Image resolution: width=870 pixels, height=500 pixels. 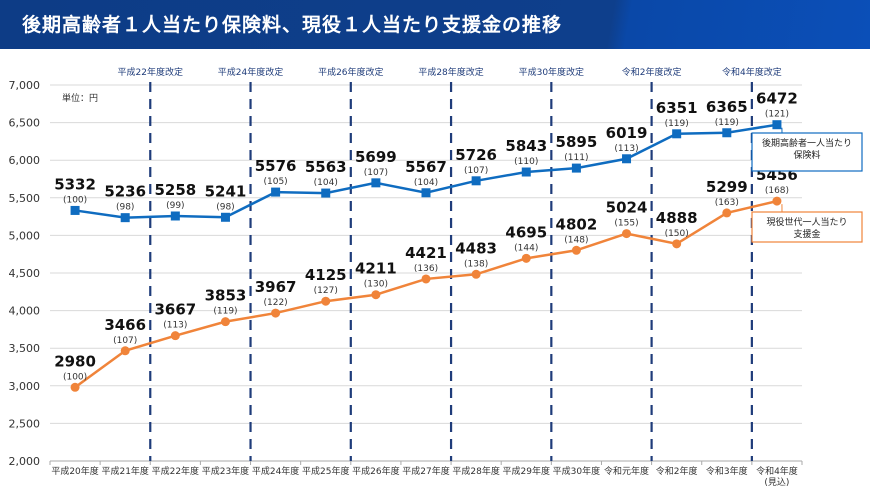 What do you see at coordinates (25, 461) in the screenshot?
I see `y-tick-label: 2,000` at bounding box center [25, 461].